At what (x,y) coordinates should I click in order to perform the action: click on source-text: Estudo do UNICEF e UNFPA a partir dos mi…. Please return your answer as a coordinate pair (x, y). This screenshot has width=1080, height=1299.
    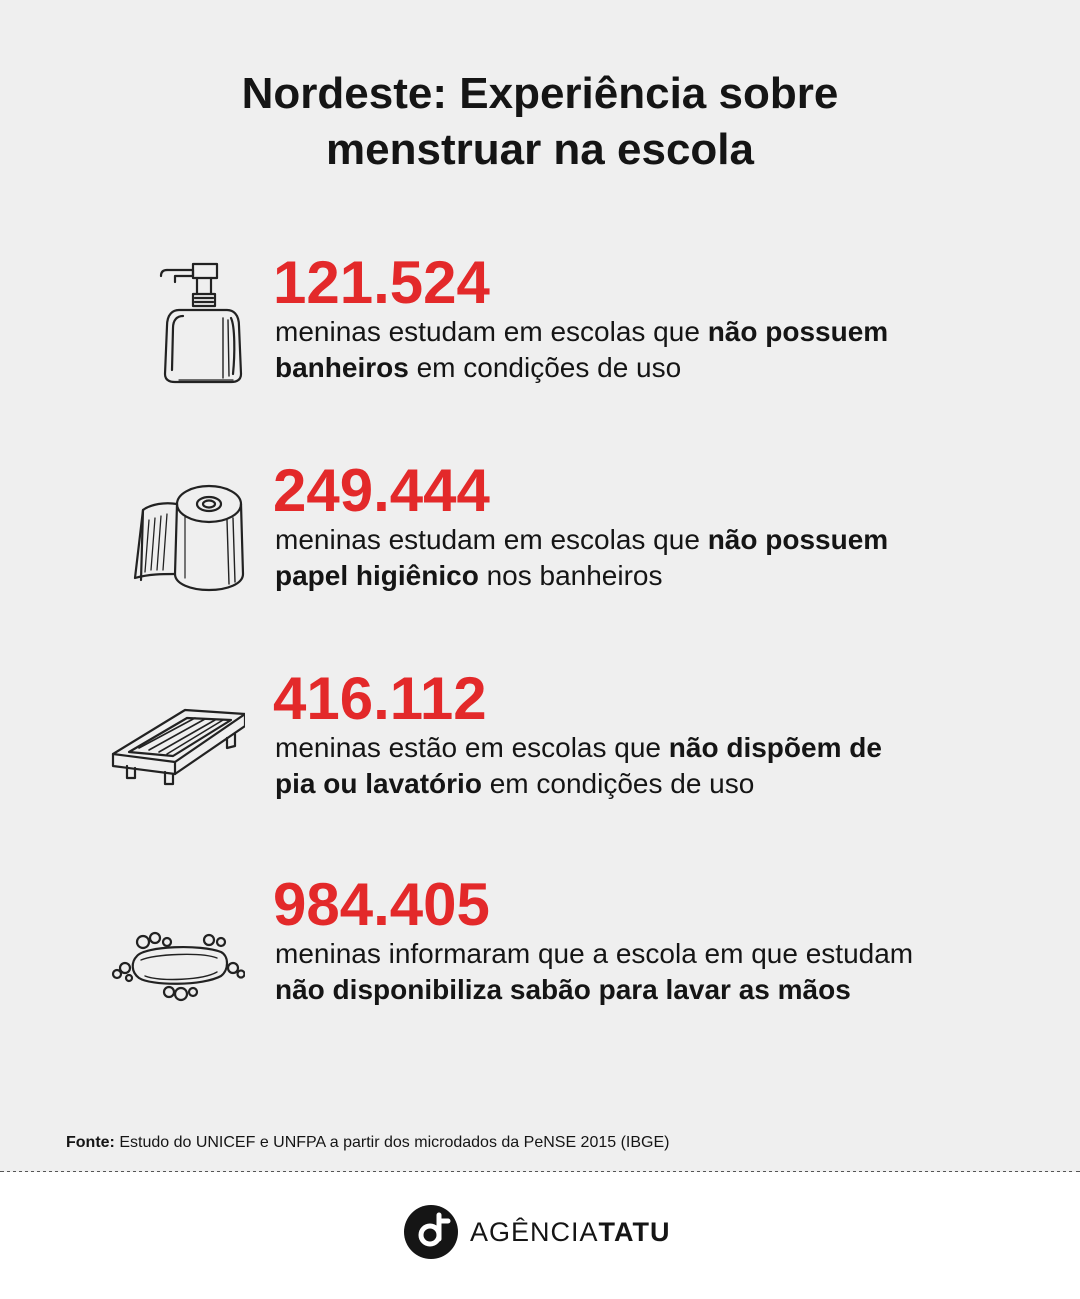
    Looking at the image, I should click on (392, 1142).